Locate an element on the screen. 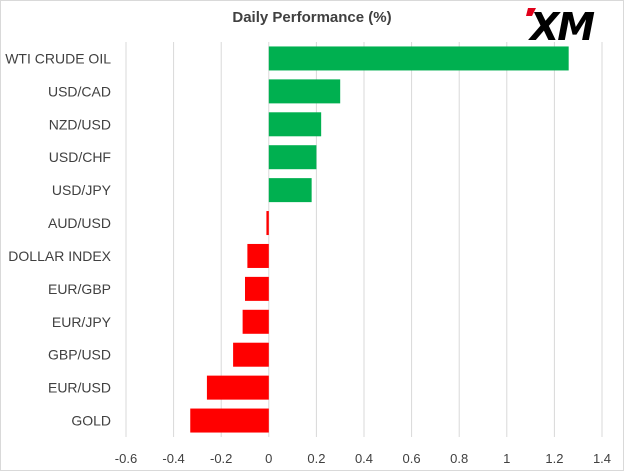 Image resolution: width=624 pixels, height=471 pixels. category-label: USD/CAD is located at coordinates (79, 91).